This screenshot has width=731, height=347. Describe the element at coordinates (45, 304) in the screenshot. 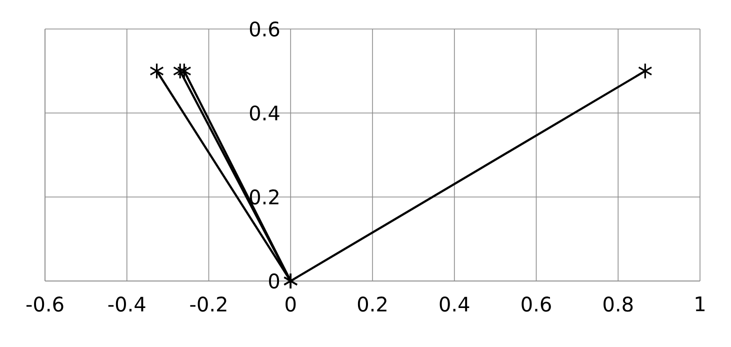

I see `x-tick-label: -0.6` at that location.